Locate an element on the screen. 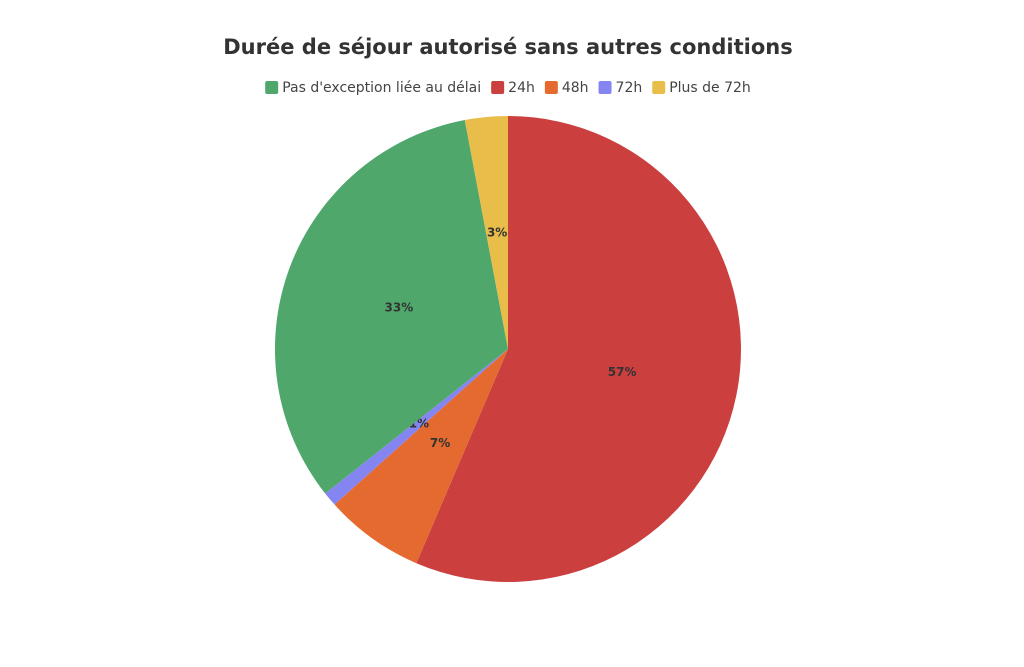 Image resolution: width=1024 pixels, height=667 pixels. legend-item: Pas d'exception liée au délai is located at coordinates (373, 88).